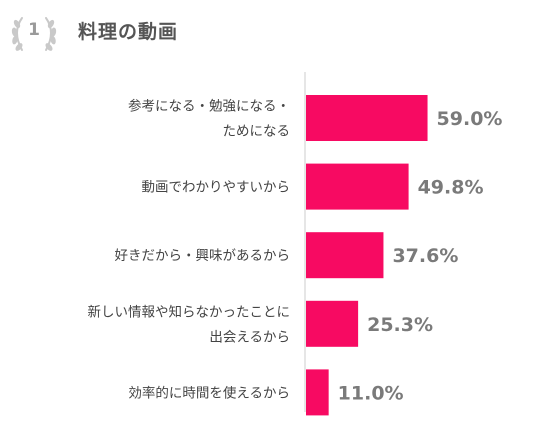  Describe the element at coordinates (257, 132) in the screenshot. I see `category-label: ためになる` at that location.